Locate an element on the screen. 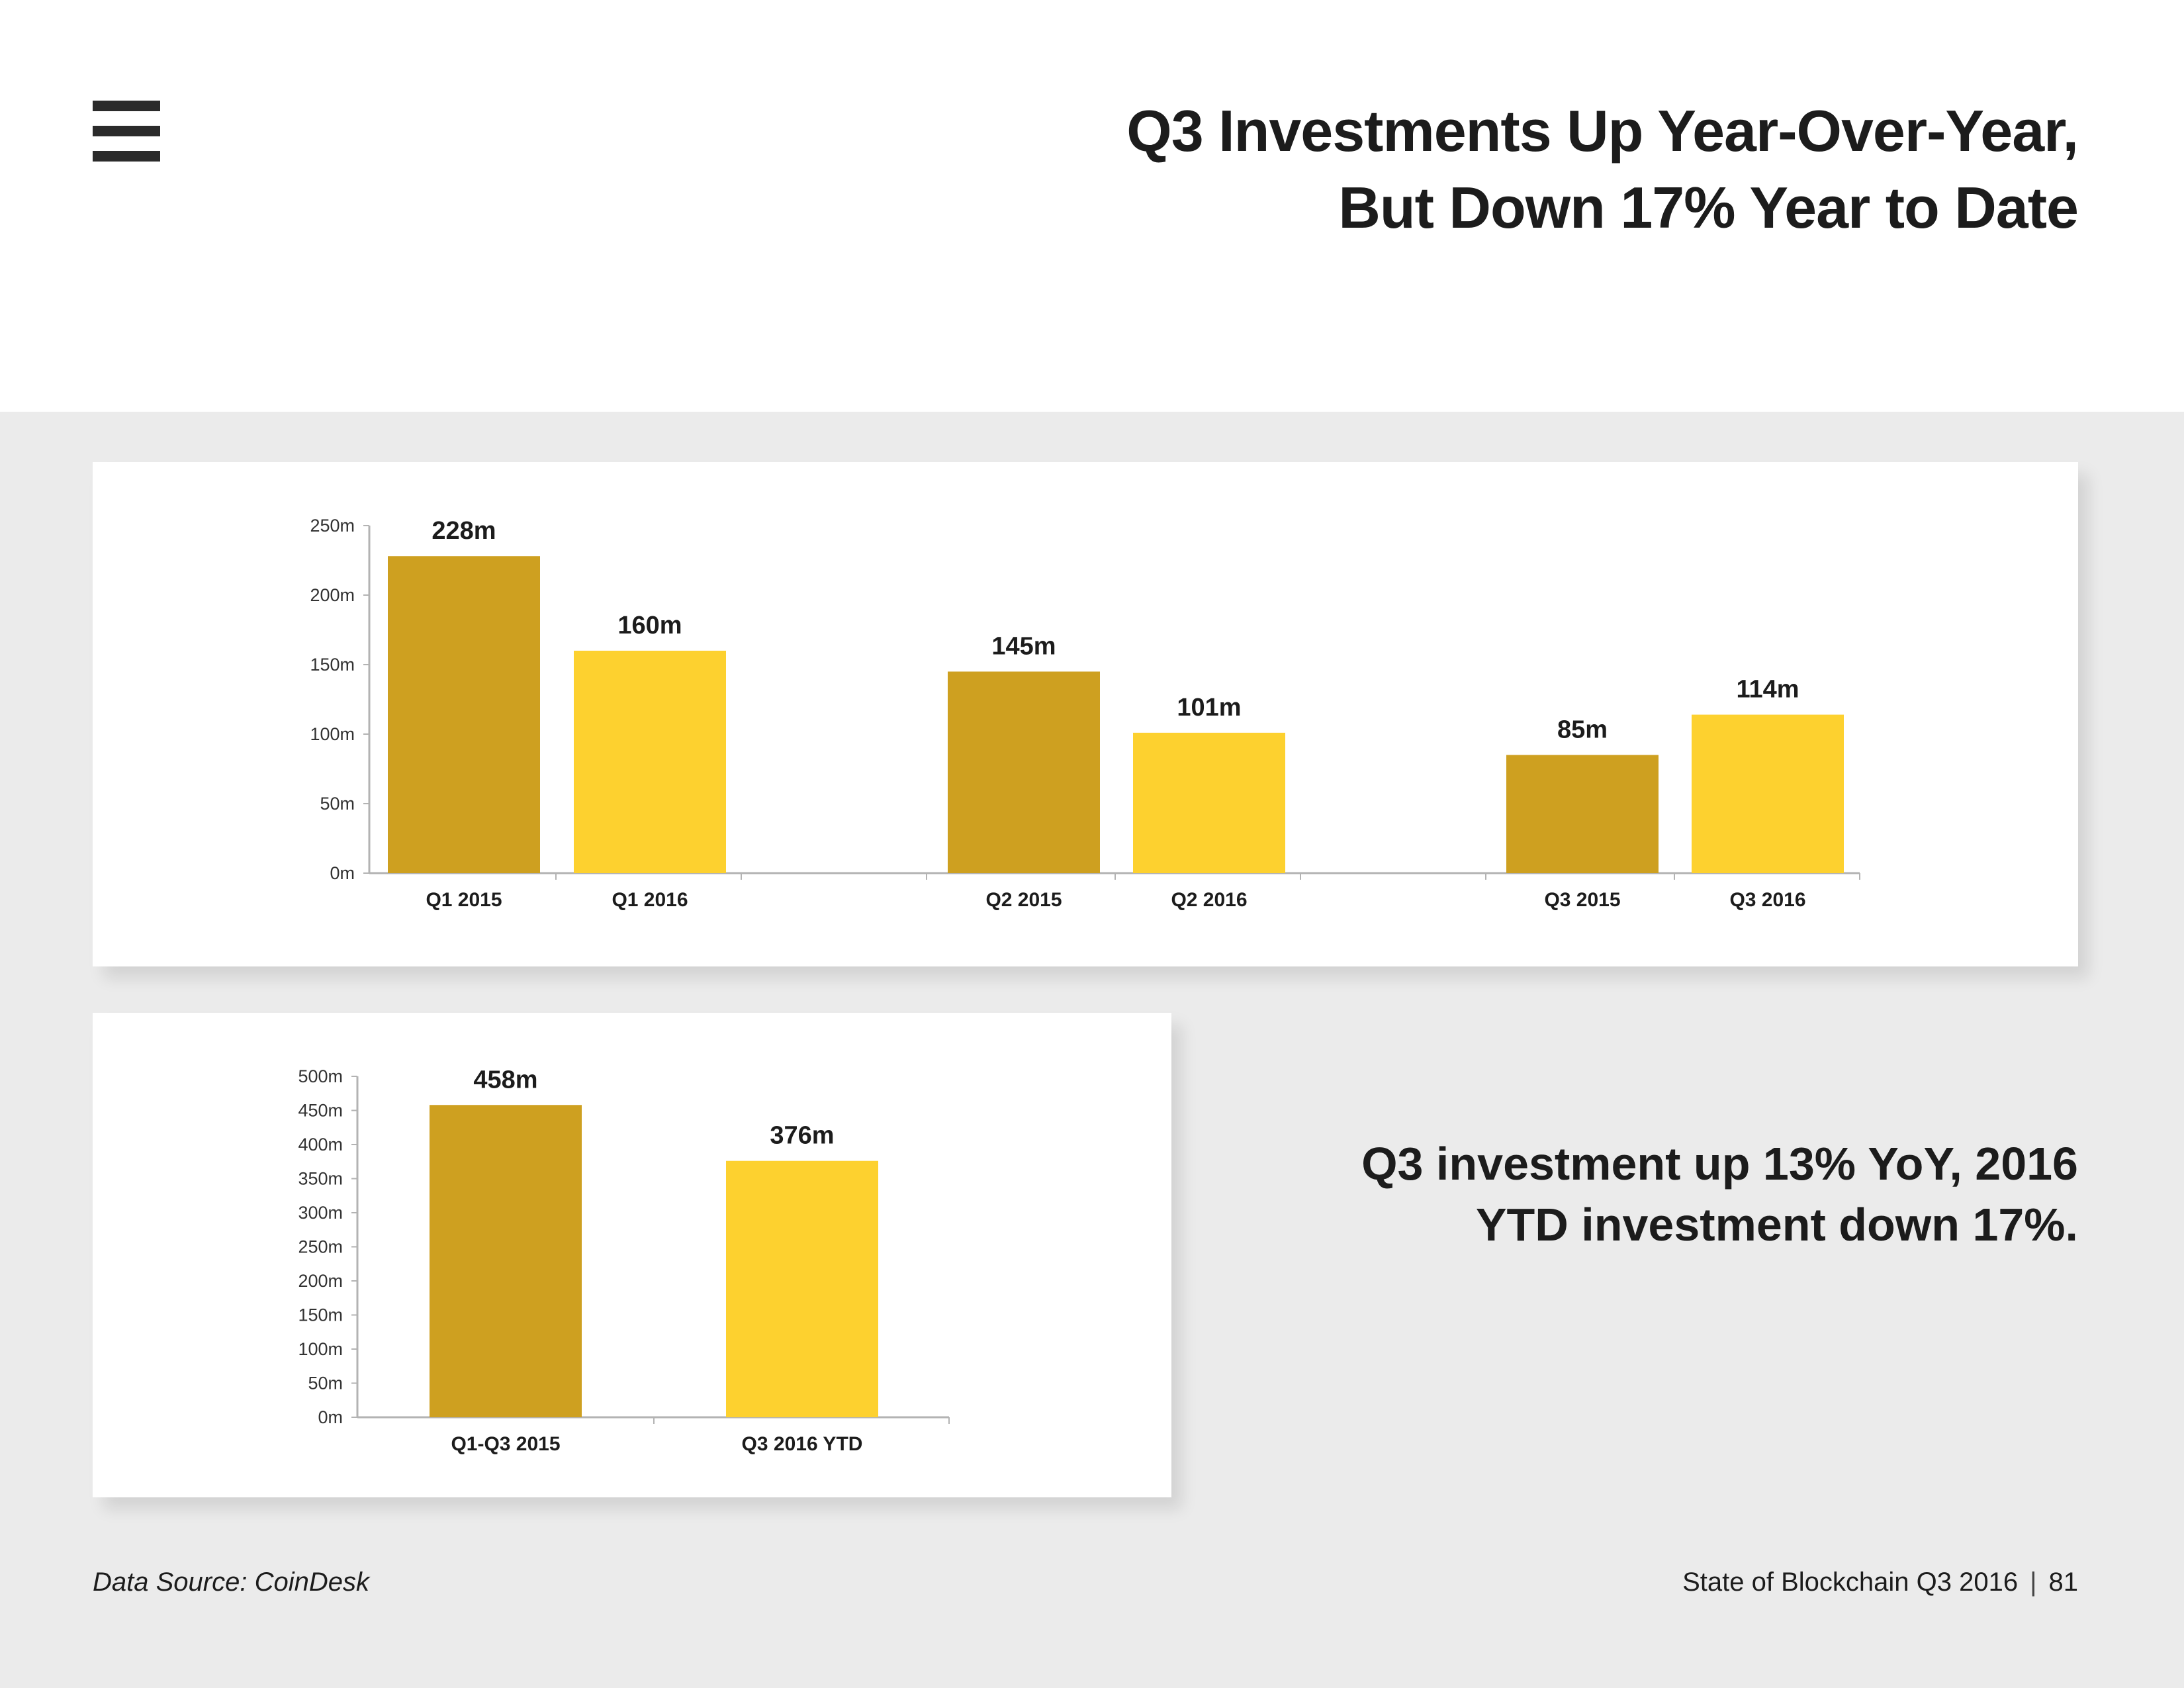 The image size is (2184, 1688). value-label-q1-q3-2015: 458m is located at coordinates (505, 1080).